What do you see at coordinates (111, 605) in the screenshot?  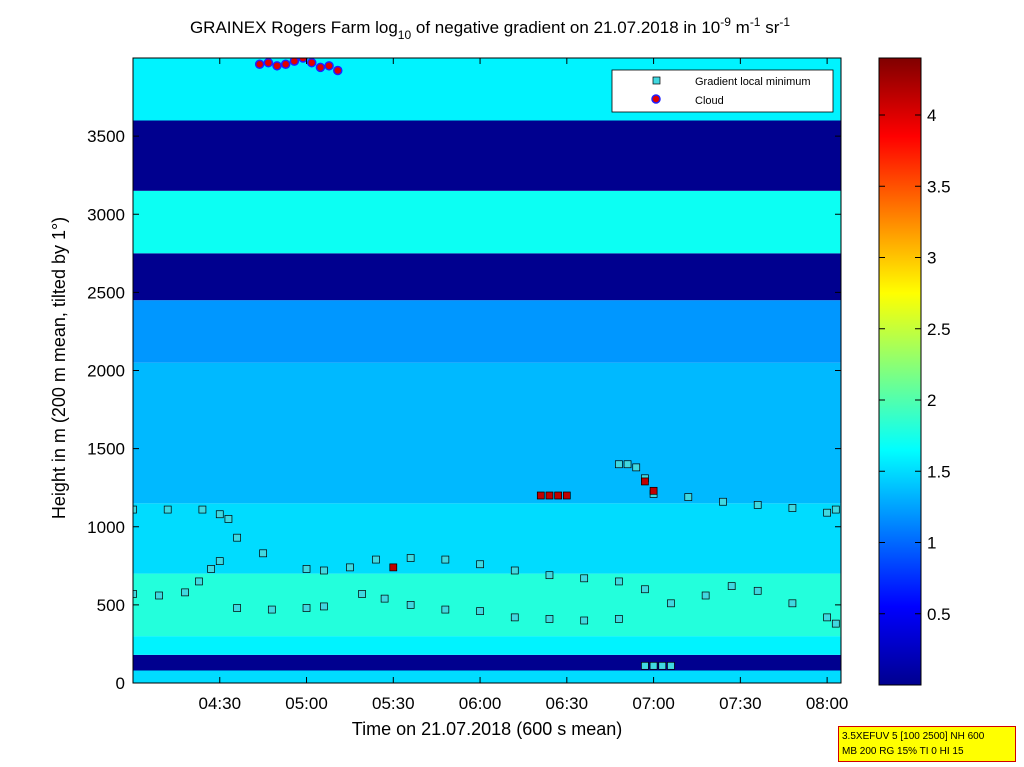 I see `y-tick-label: 500` at bounding box center [111, 605].